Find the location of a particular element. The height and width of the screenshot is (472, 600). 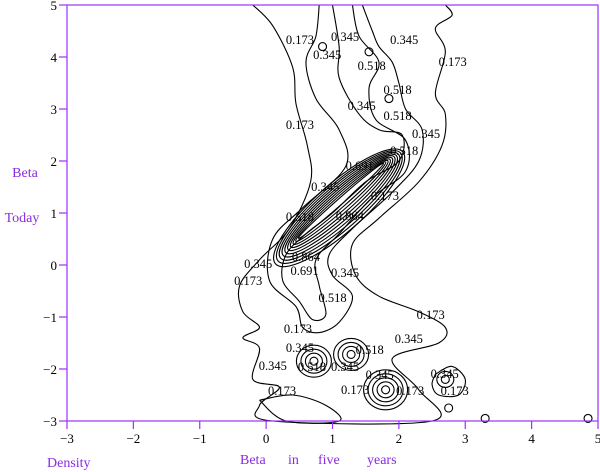

x-axis-label-word4: years is located at coordinates (382, 460).